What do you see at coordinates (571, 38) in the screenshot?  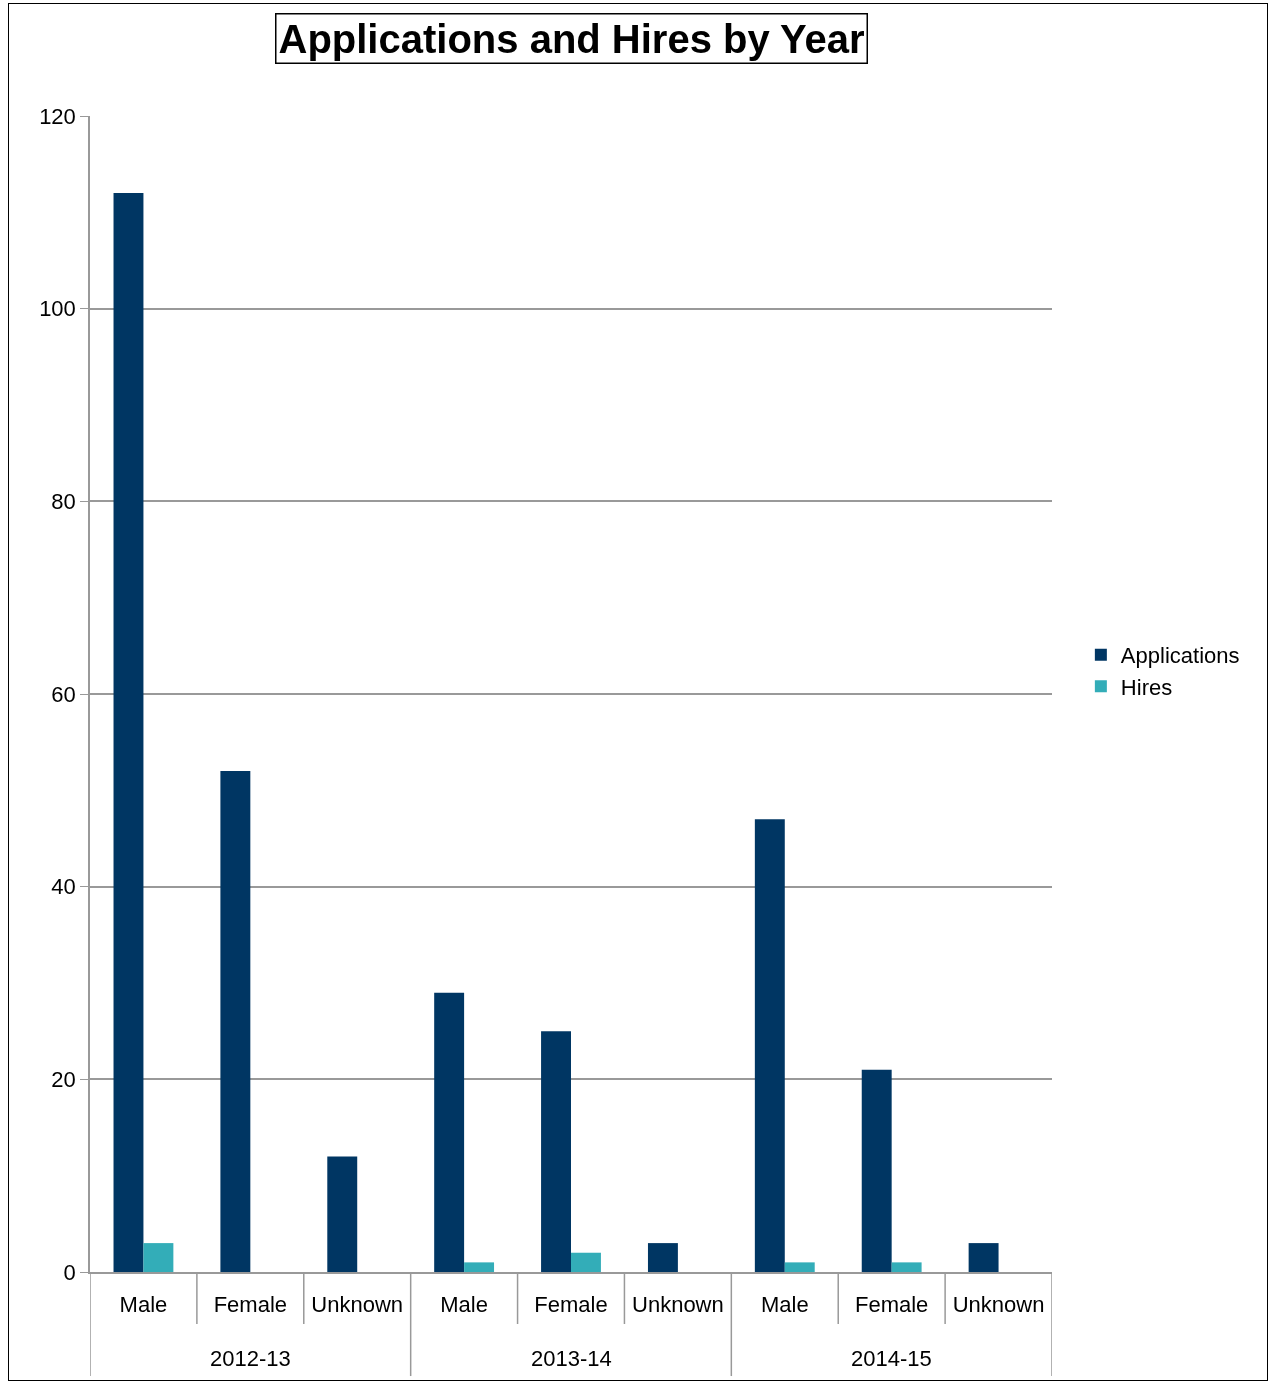 I see `chart-title: Applications and Hires by Year` at bounding box center [571, 38].